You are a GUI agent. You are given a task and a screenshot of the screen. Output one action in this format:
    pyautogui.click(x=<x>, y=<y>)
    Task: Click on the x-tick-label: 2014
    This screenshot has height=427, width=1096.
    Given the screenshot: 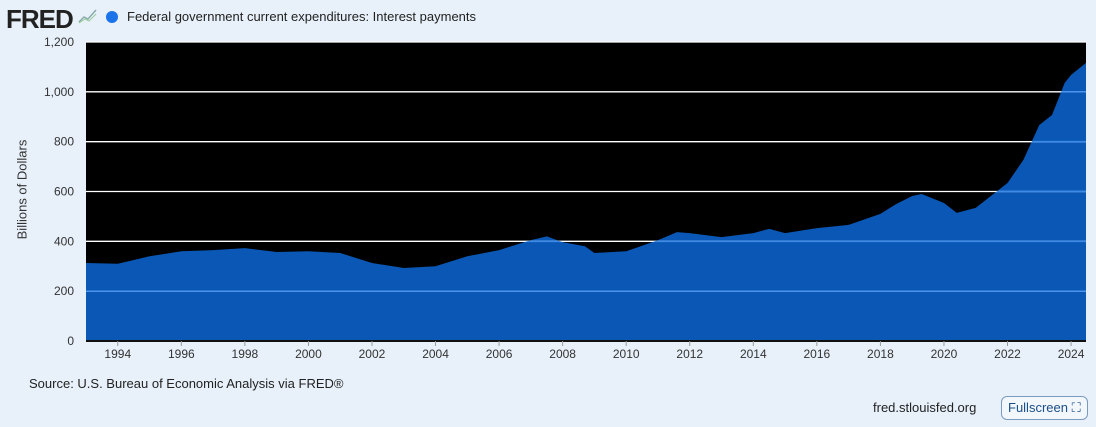 What is the action you would take?
    pyautogui.click(x=753, y=354)
    